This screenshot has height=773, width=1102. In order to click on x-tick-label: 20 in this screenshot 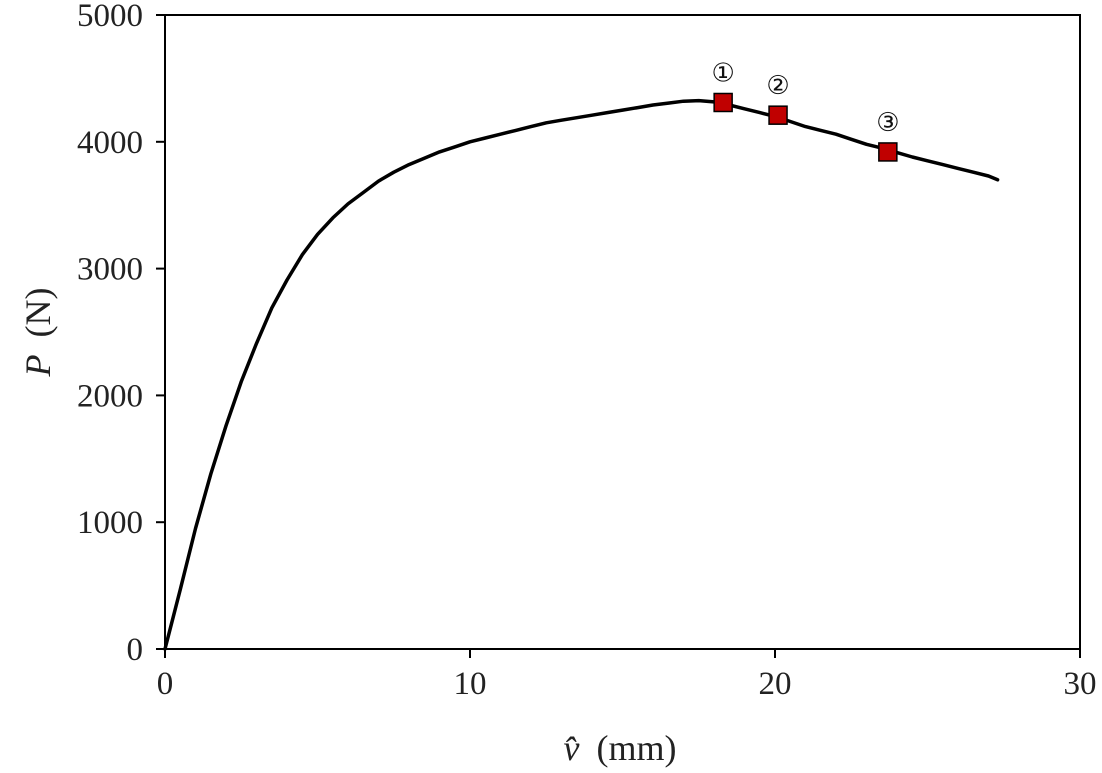, I will do `click(775, 684)`.